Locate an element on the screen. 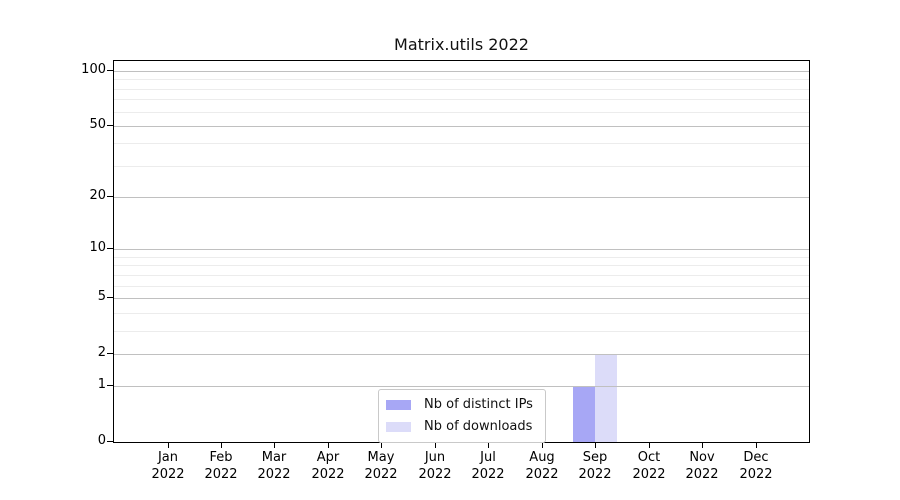  y-tick-label: 100 is located at coordinates (93, 69).